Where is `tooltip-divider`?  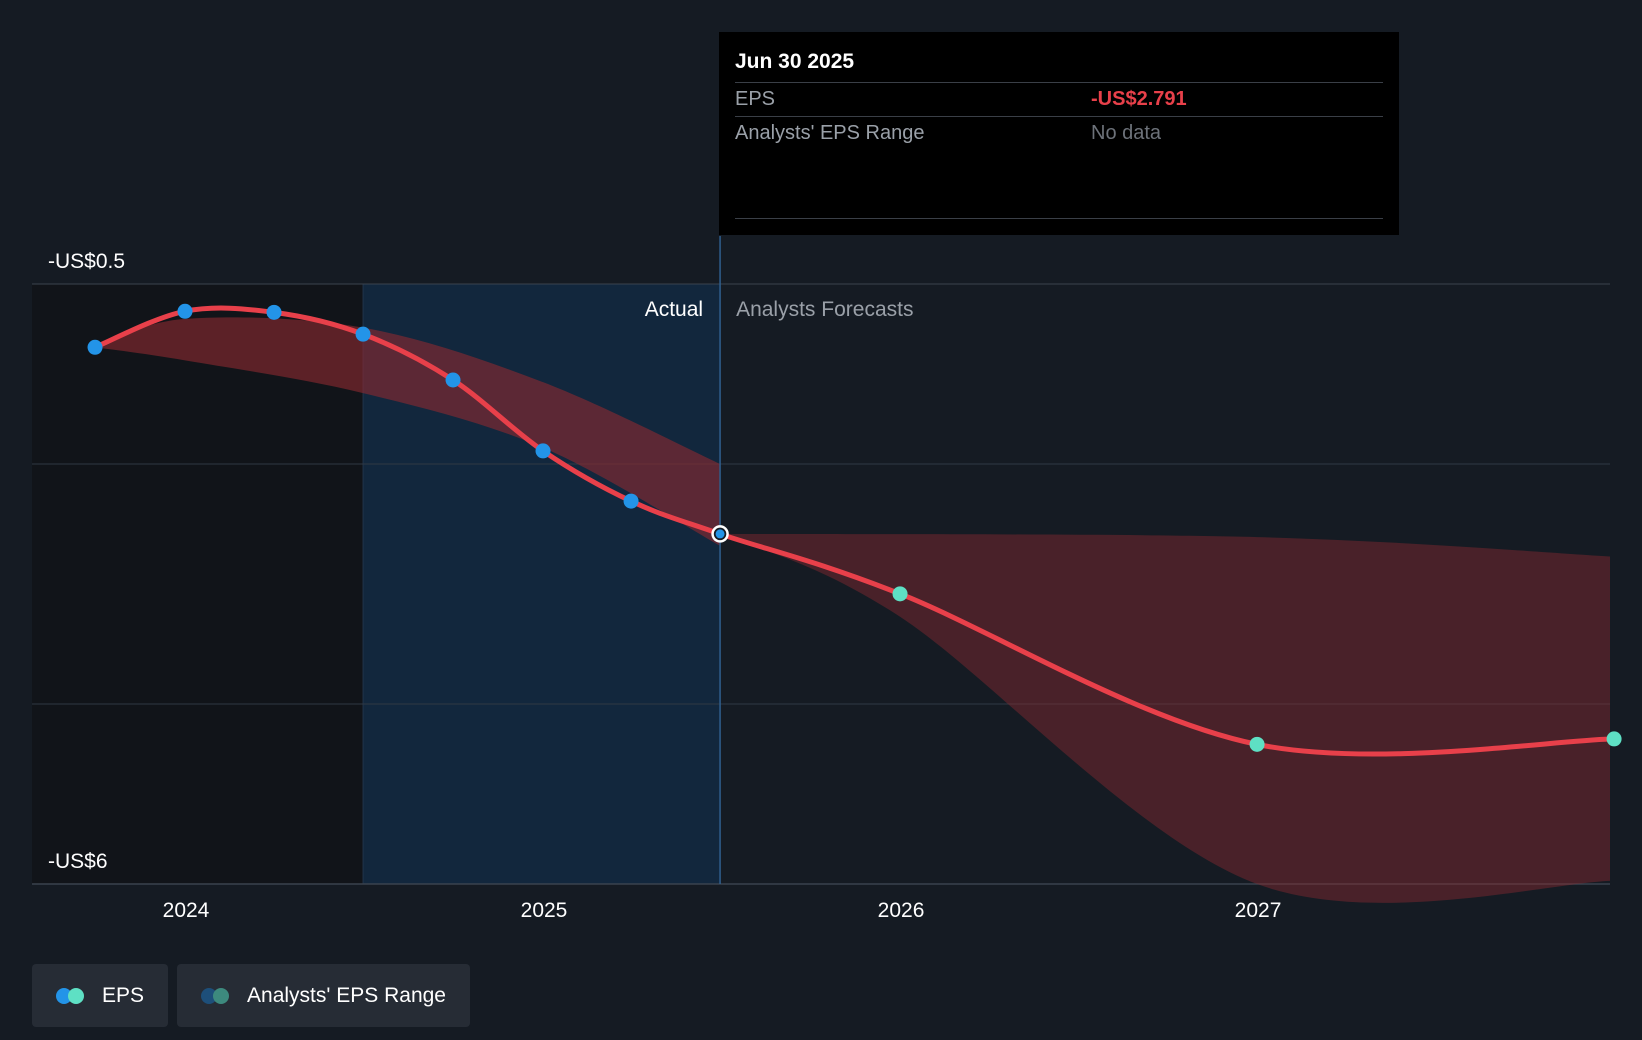
tooltip-divider is located at coordinates (1059, 218).